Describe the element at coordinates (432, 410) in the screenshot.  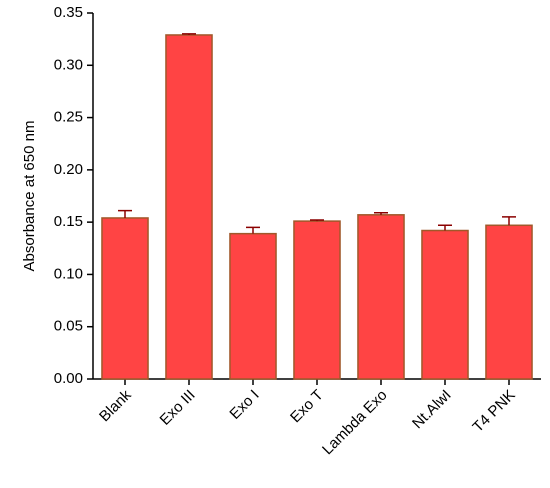
I see `x-tick-label: Nt.AlwI` at that location.